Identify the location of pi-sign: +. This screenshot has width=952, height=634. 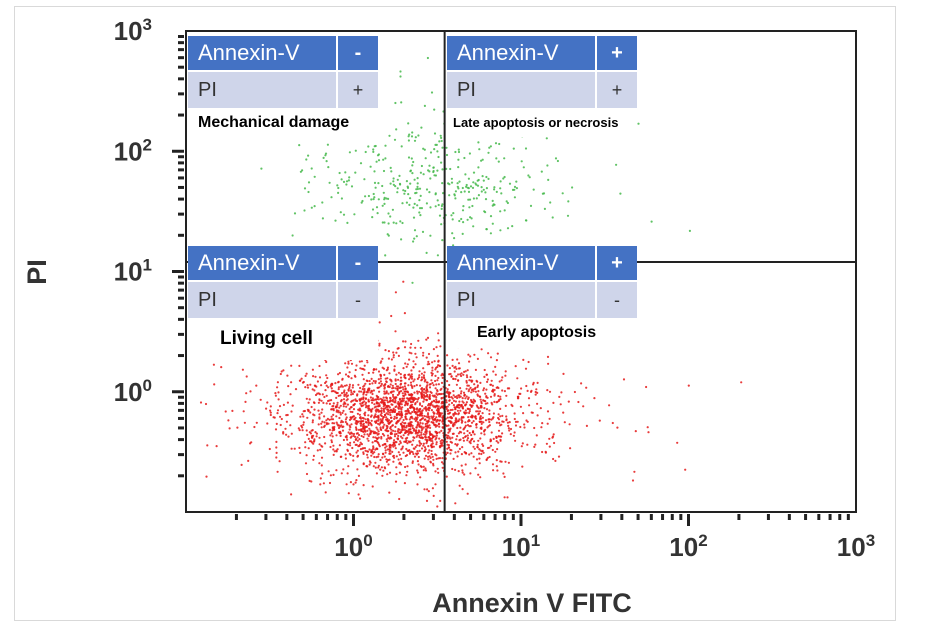
(358, 89).